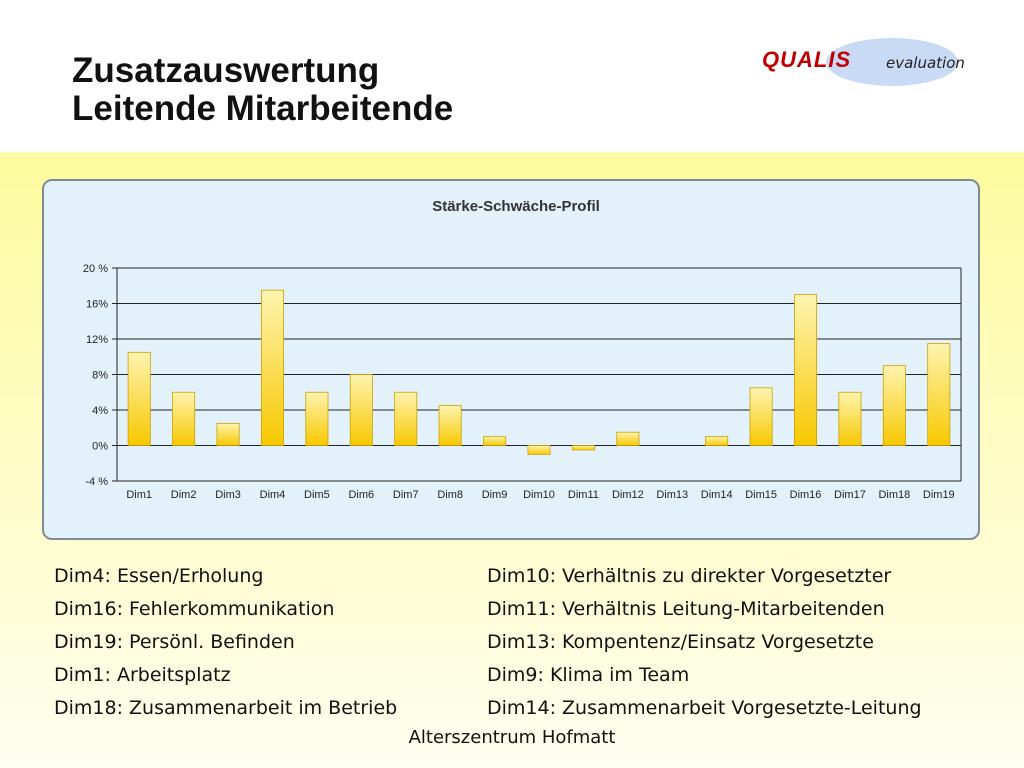 The image size is (1024, 768). What do you see at coordinates (317, 495) in the screenshot?
I see `x-tick-label: Dim5` at bounding box center [317, 495].